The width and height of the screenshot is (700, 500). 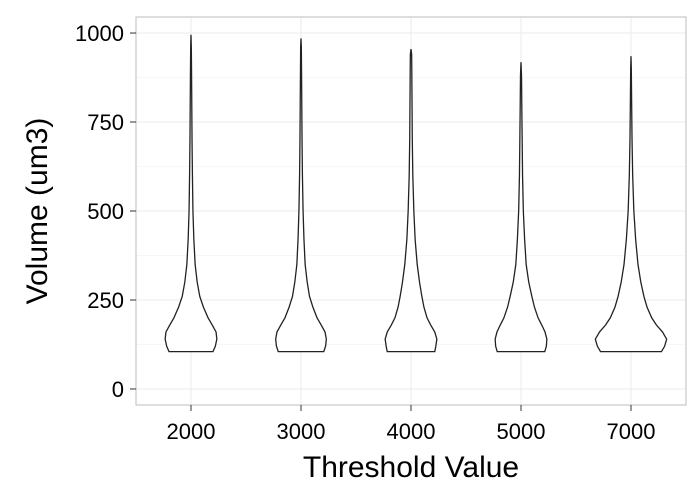 What do you see at coordinates (37, 211) in the screenshot?
I see `y-axis-title: Volume (um3)` at bounding box center [37, 211].